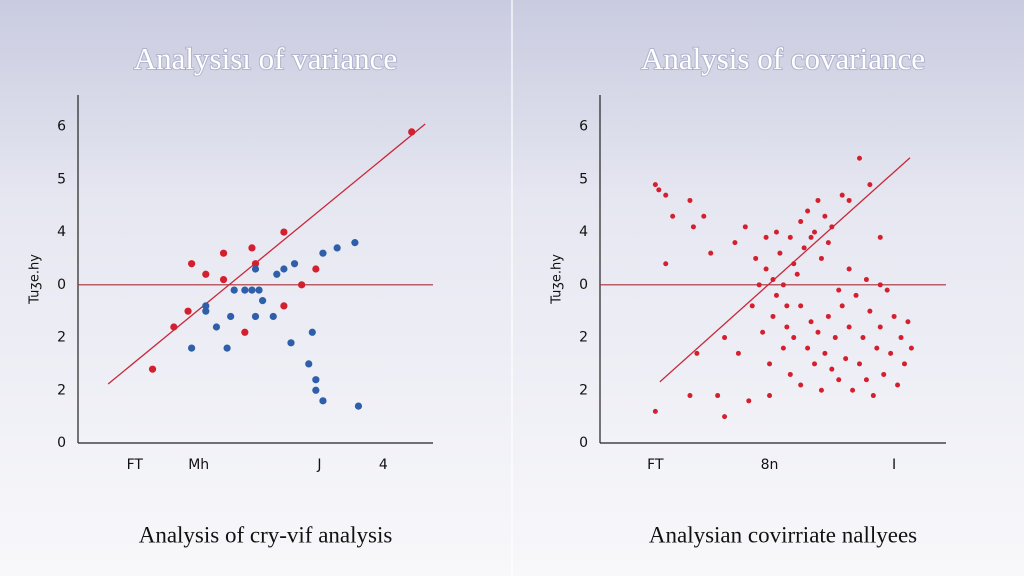 This screenshot has width=1024, height=576. Describe the element at coordinates (61, 338) in the screenshot. I see `y-tick-label: 2` at that location.